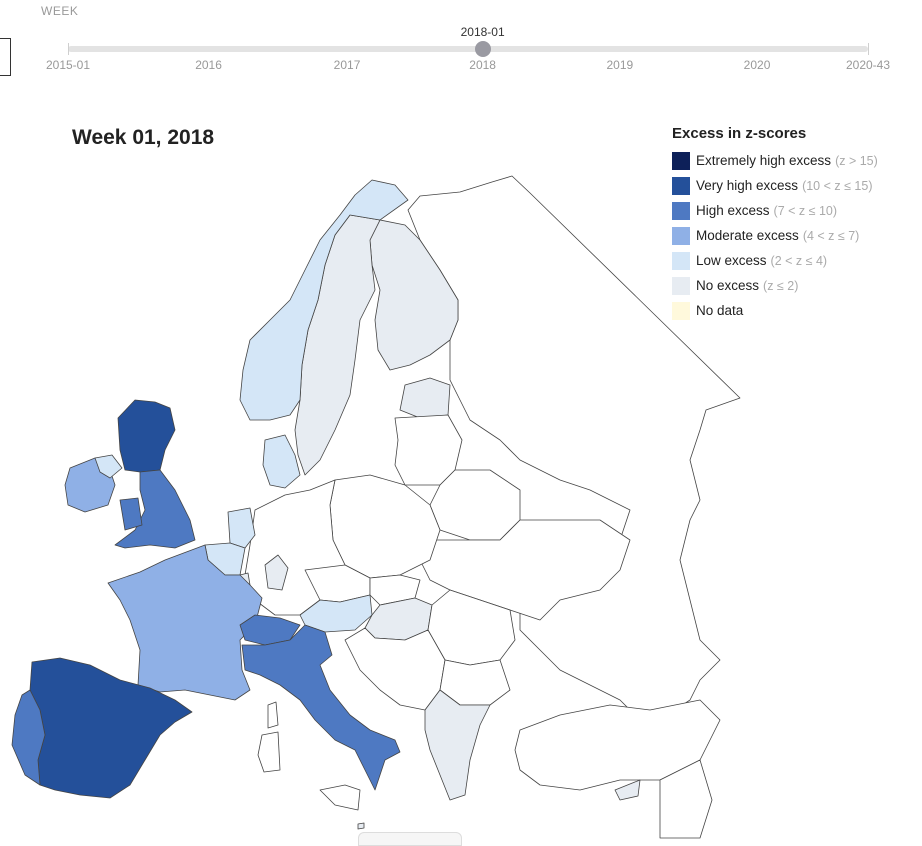 The height and width of the screenshot is (846, 922). I want to click on legend-item-low: Low excess (2 < z ≤ 4), so click(775, 260).